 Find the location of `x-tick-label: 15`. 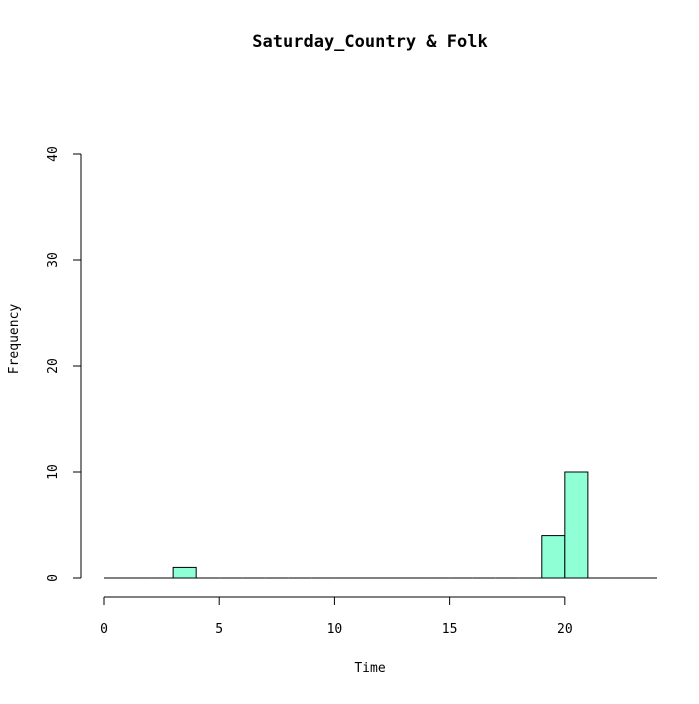

x-tick-label: 15 is located at coordinates (450, 629).